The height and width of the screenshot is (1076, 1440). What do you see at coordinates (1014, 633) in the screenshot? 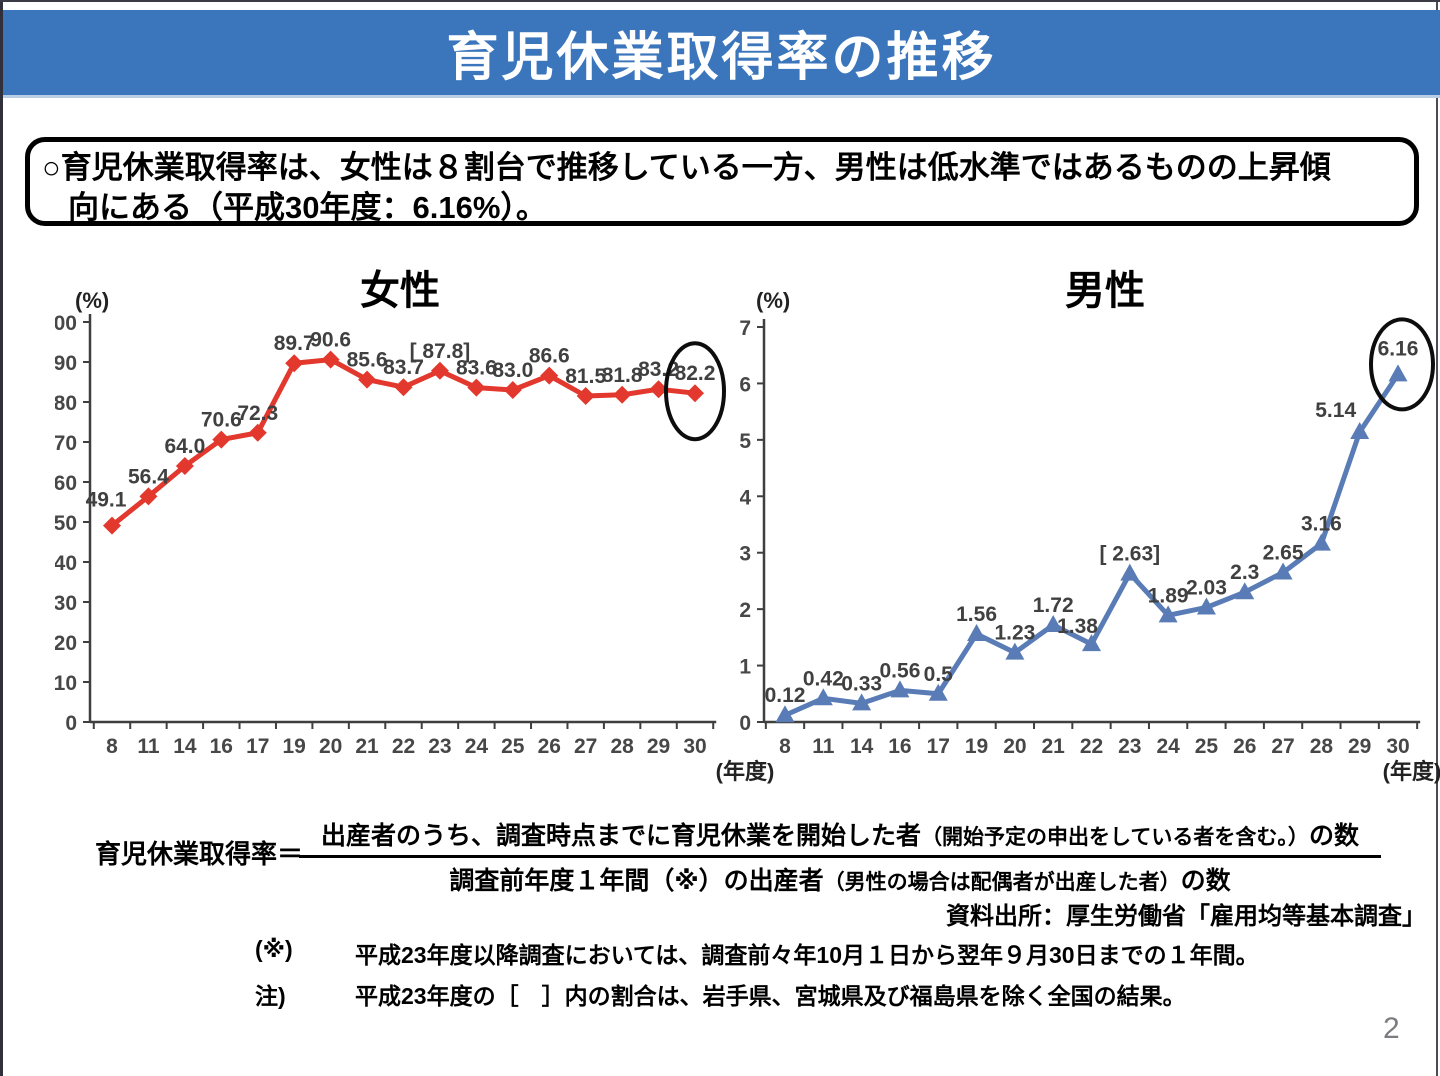
I see `data-point-label: 1.23` at bounding box center [1014, 633].